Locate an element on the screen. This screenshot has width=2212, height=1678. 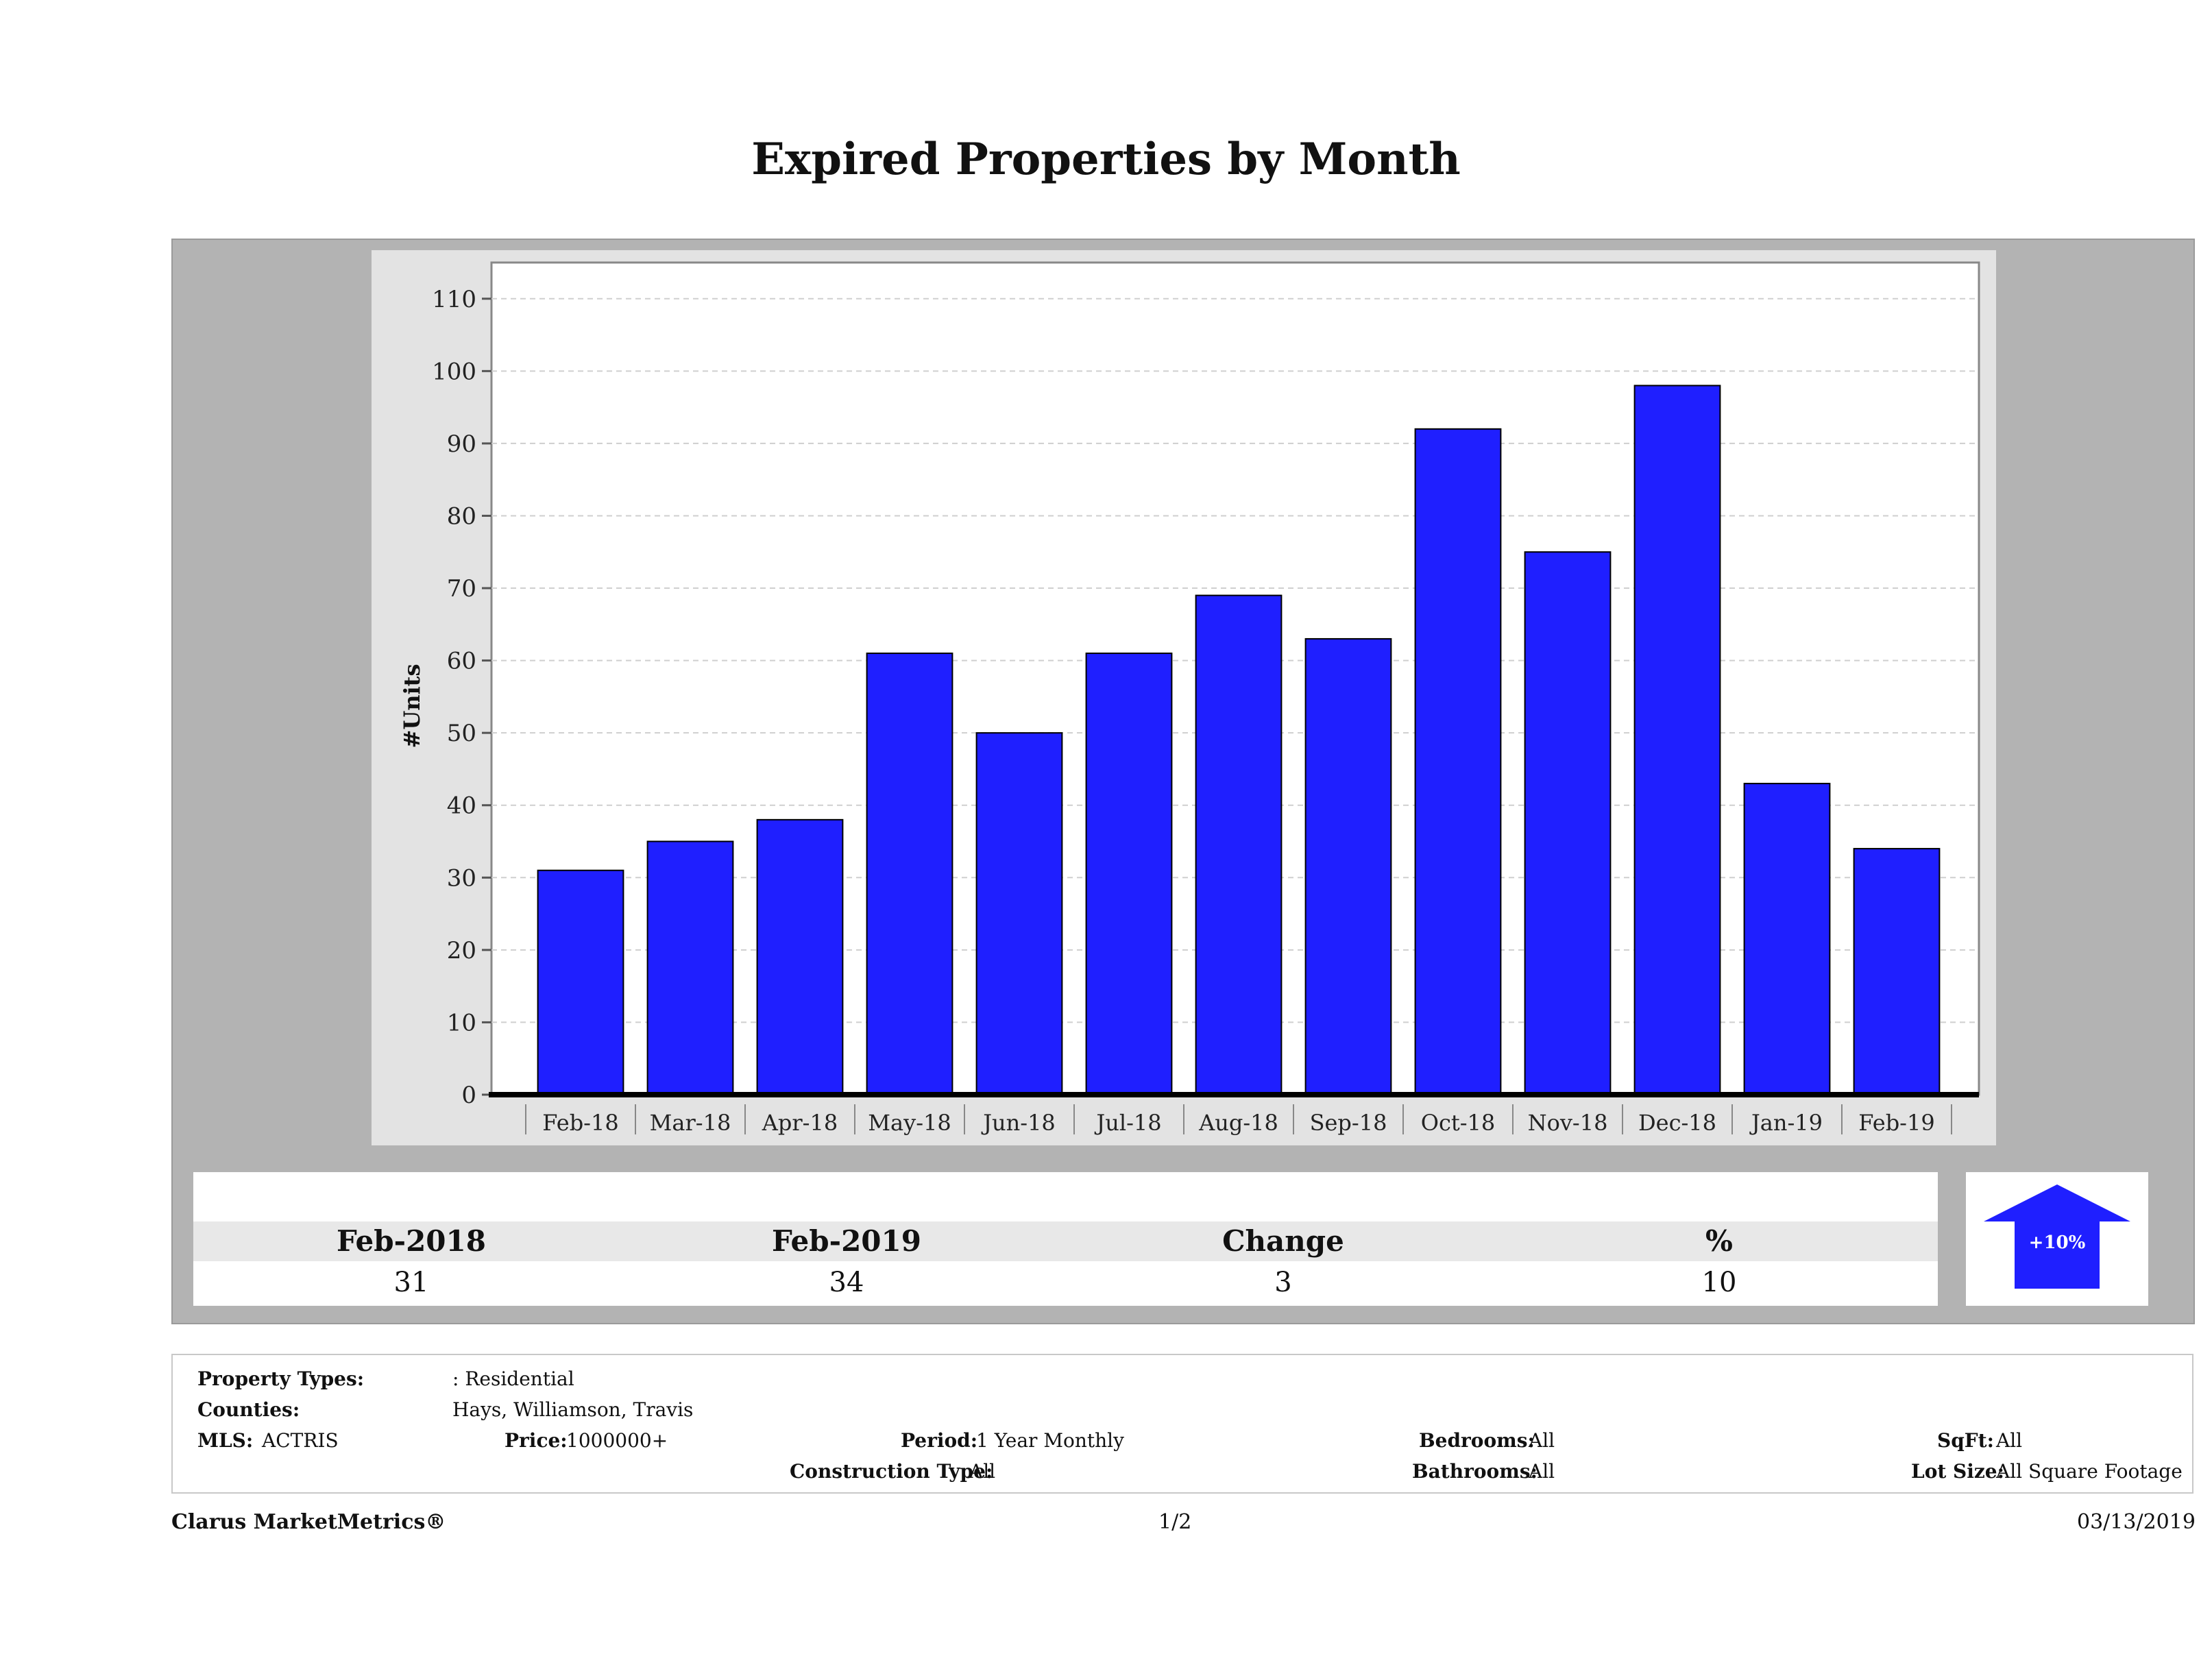
x-tick-label: Jul-18 is located at coordinates (1127, 1123).